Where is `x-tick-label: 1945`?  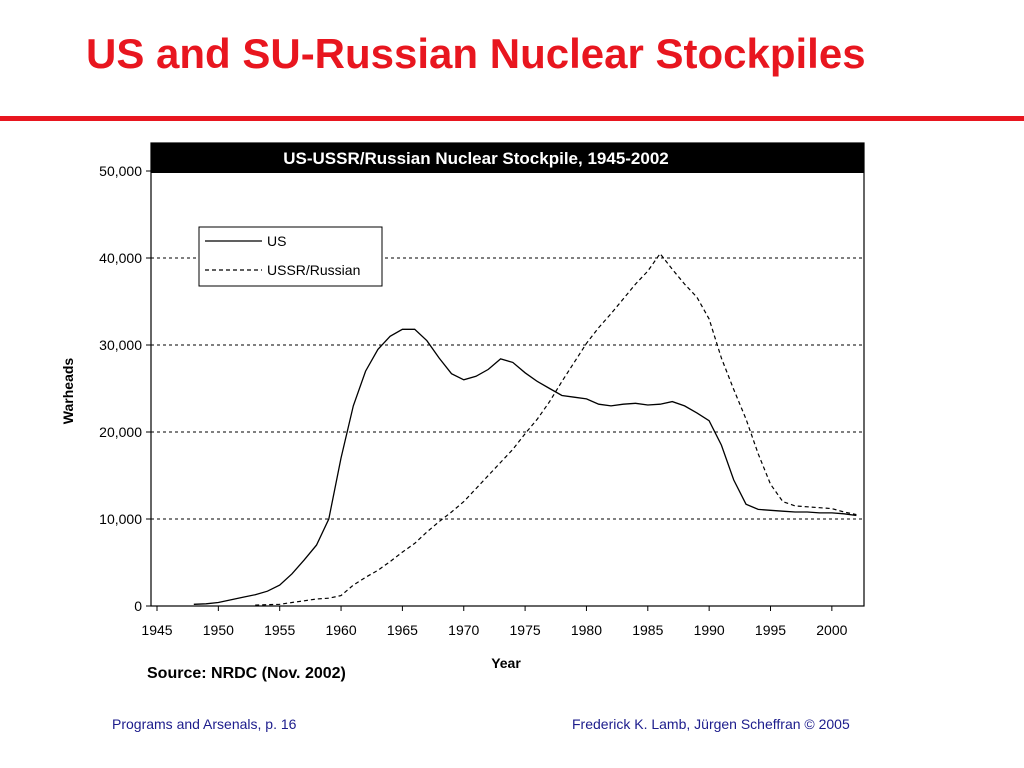
x-tick-label: 1945 is located at coordinates (156, 630).